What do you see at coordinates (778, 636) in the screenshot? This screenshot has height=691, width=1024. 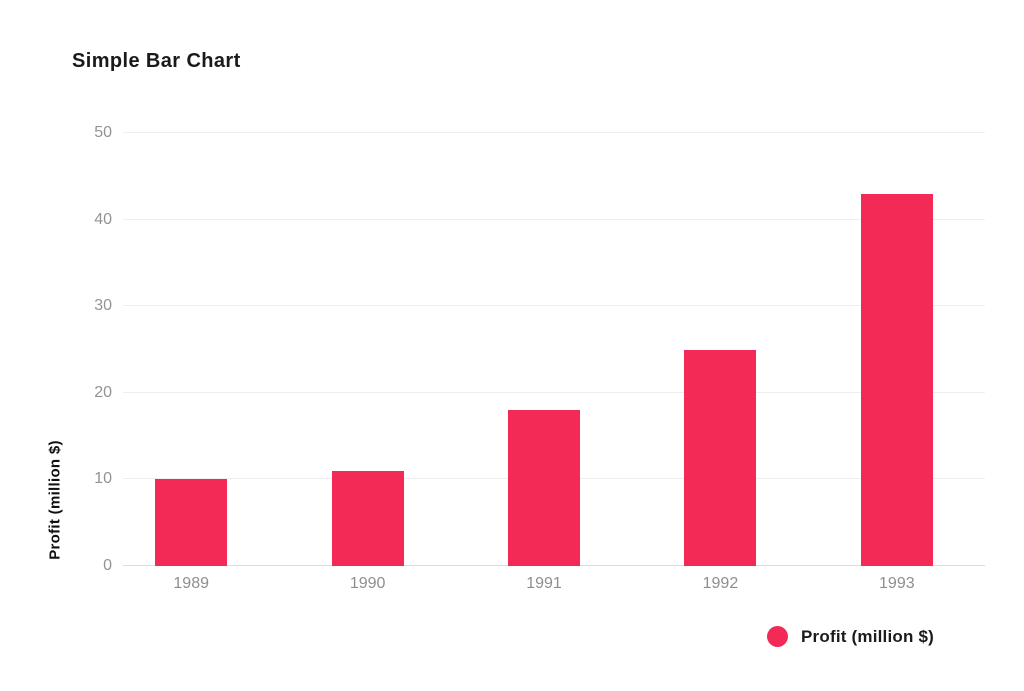 I see `legend-marker-icon` at bounding box center [778, 636].